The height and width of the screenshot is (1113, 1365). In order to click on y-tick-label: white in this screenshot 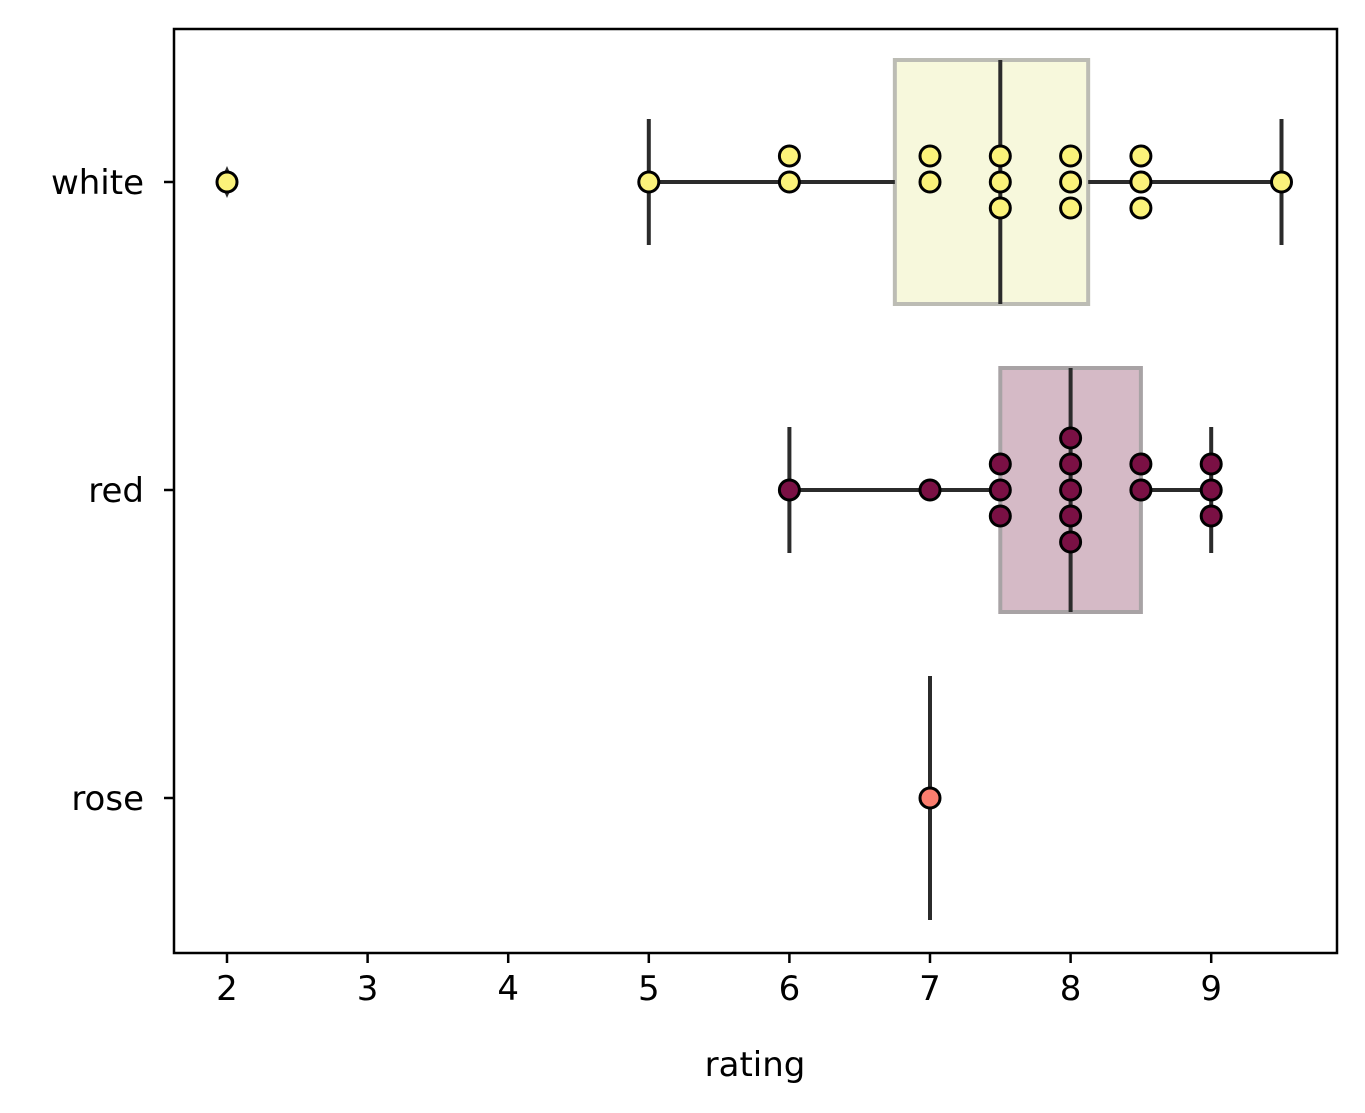, I will do `click(97, 183)`.